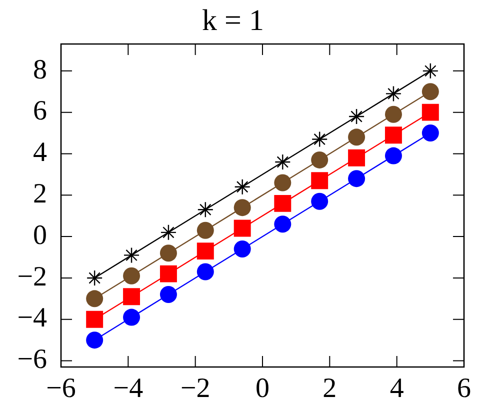  I want to click on x-tick-label: 0, so click(263, 388).